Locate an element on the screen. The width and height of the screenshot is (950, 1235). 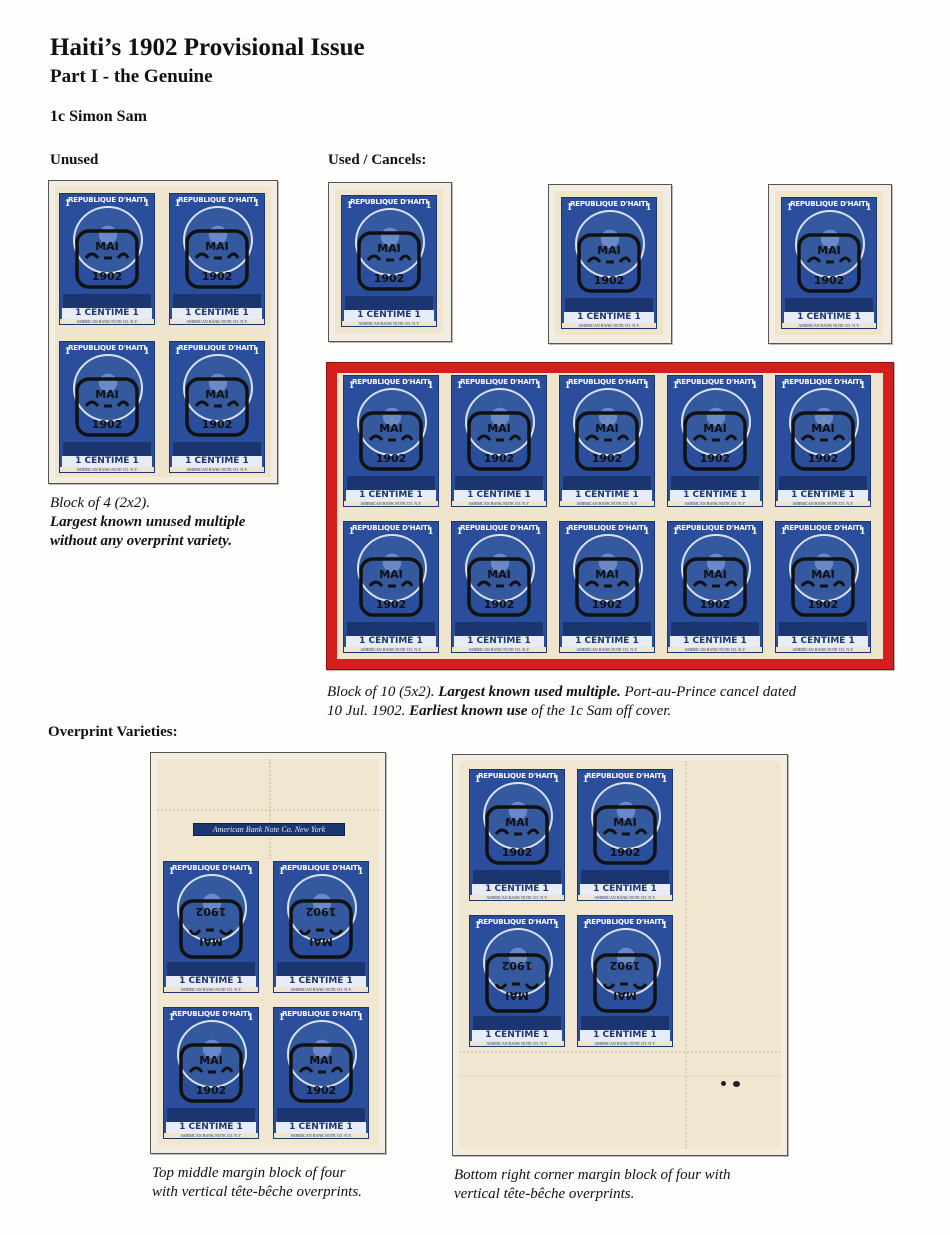
caption-line: without any overprint variety. is located at coordinates (141, 541).